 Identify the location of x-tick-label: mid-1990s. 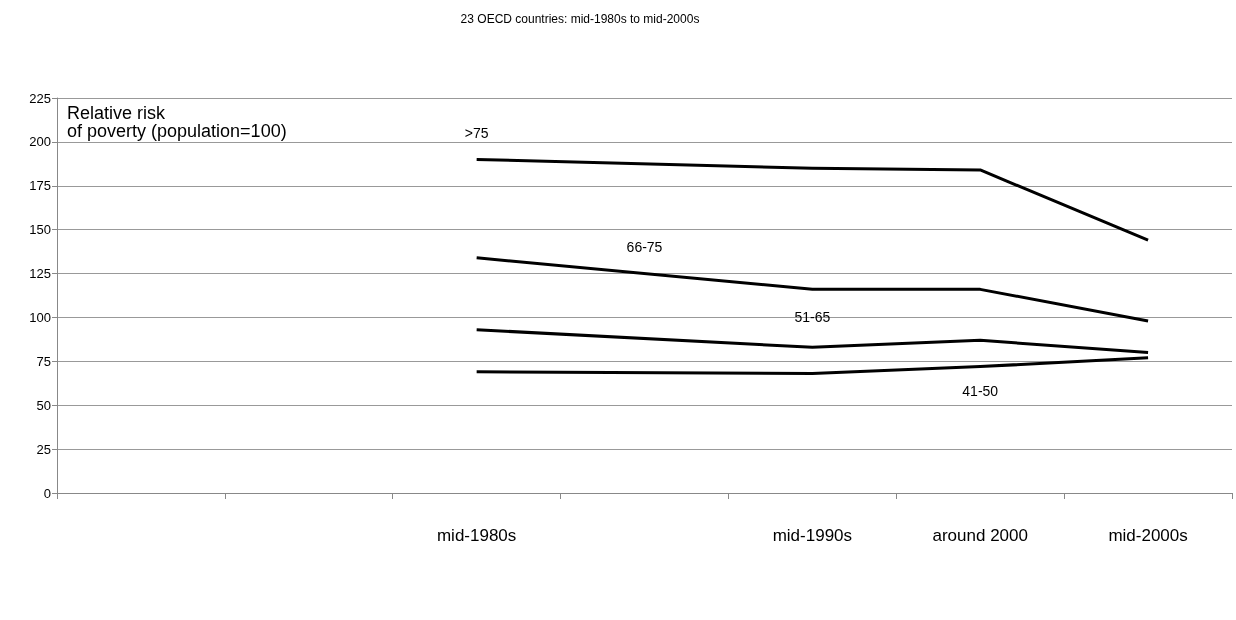
(812, 535).